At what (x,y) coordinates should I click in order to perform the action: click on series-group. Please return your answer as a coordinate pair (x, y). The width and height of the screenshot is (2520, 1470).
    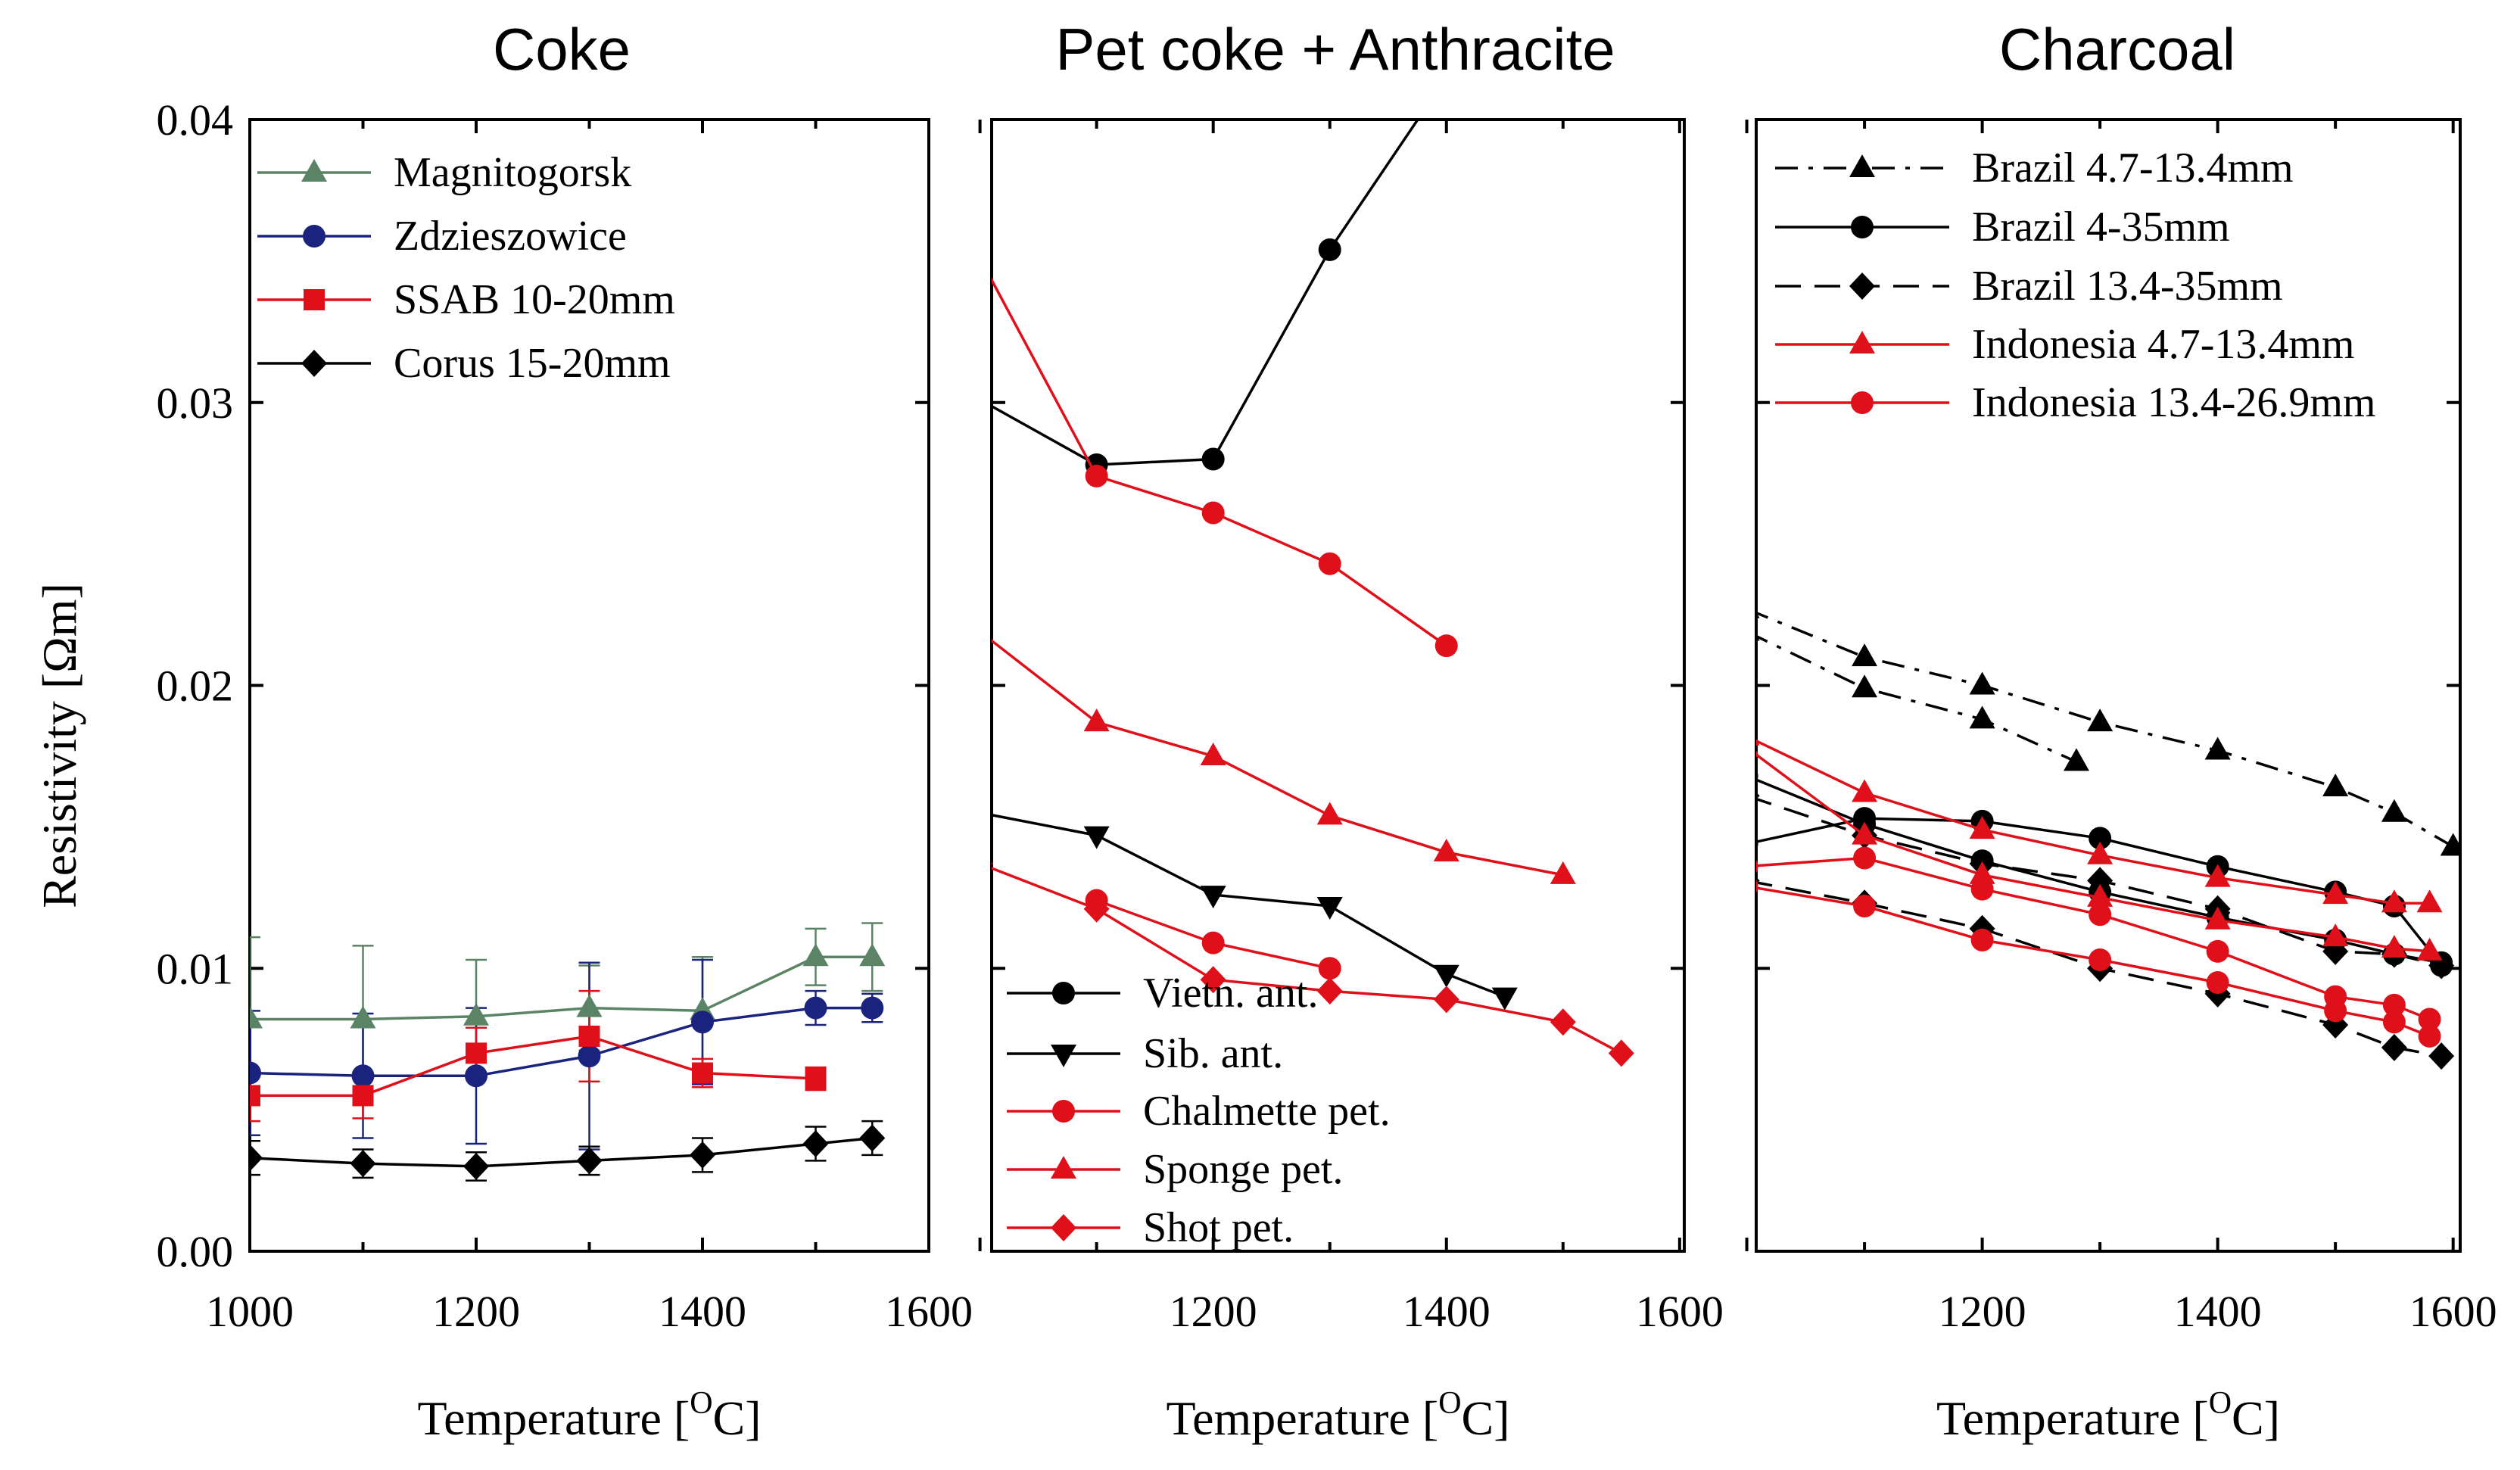
    Looking at the image, I should click on (2108, 840).